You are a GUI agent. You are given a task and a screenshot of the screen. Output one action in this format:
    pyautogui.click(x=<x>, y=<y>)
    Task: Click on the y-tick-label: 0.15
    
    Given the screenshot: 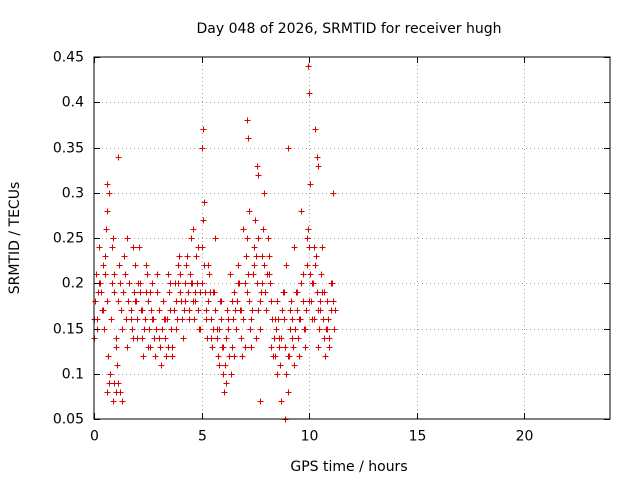 What is the action you would take?
    pyautogui.click(x=68, y=330)
    